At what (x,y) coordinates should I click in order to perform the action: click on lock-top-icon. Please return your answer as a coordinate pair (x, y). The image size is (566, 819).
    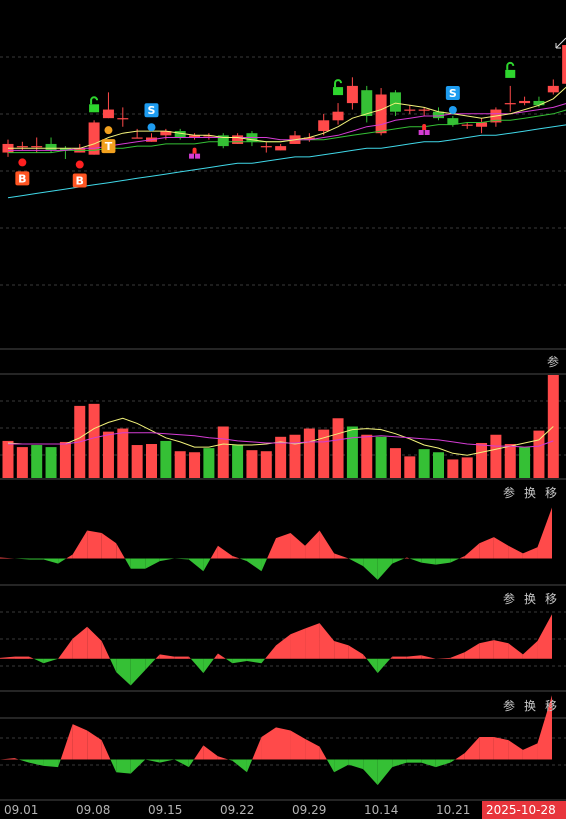
    Looking at the image, I should click on (424, 127).